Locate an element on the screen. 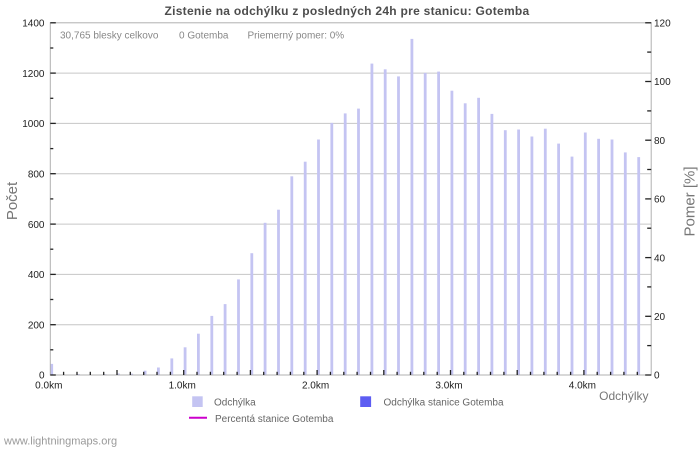 The image size is (700, 455). svg-text: 60 is located at coordinates (660, 200).